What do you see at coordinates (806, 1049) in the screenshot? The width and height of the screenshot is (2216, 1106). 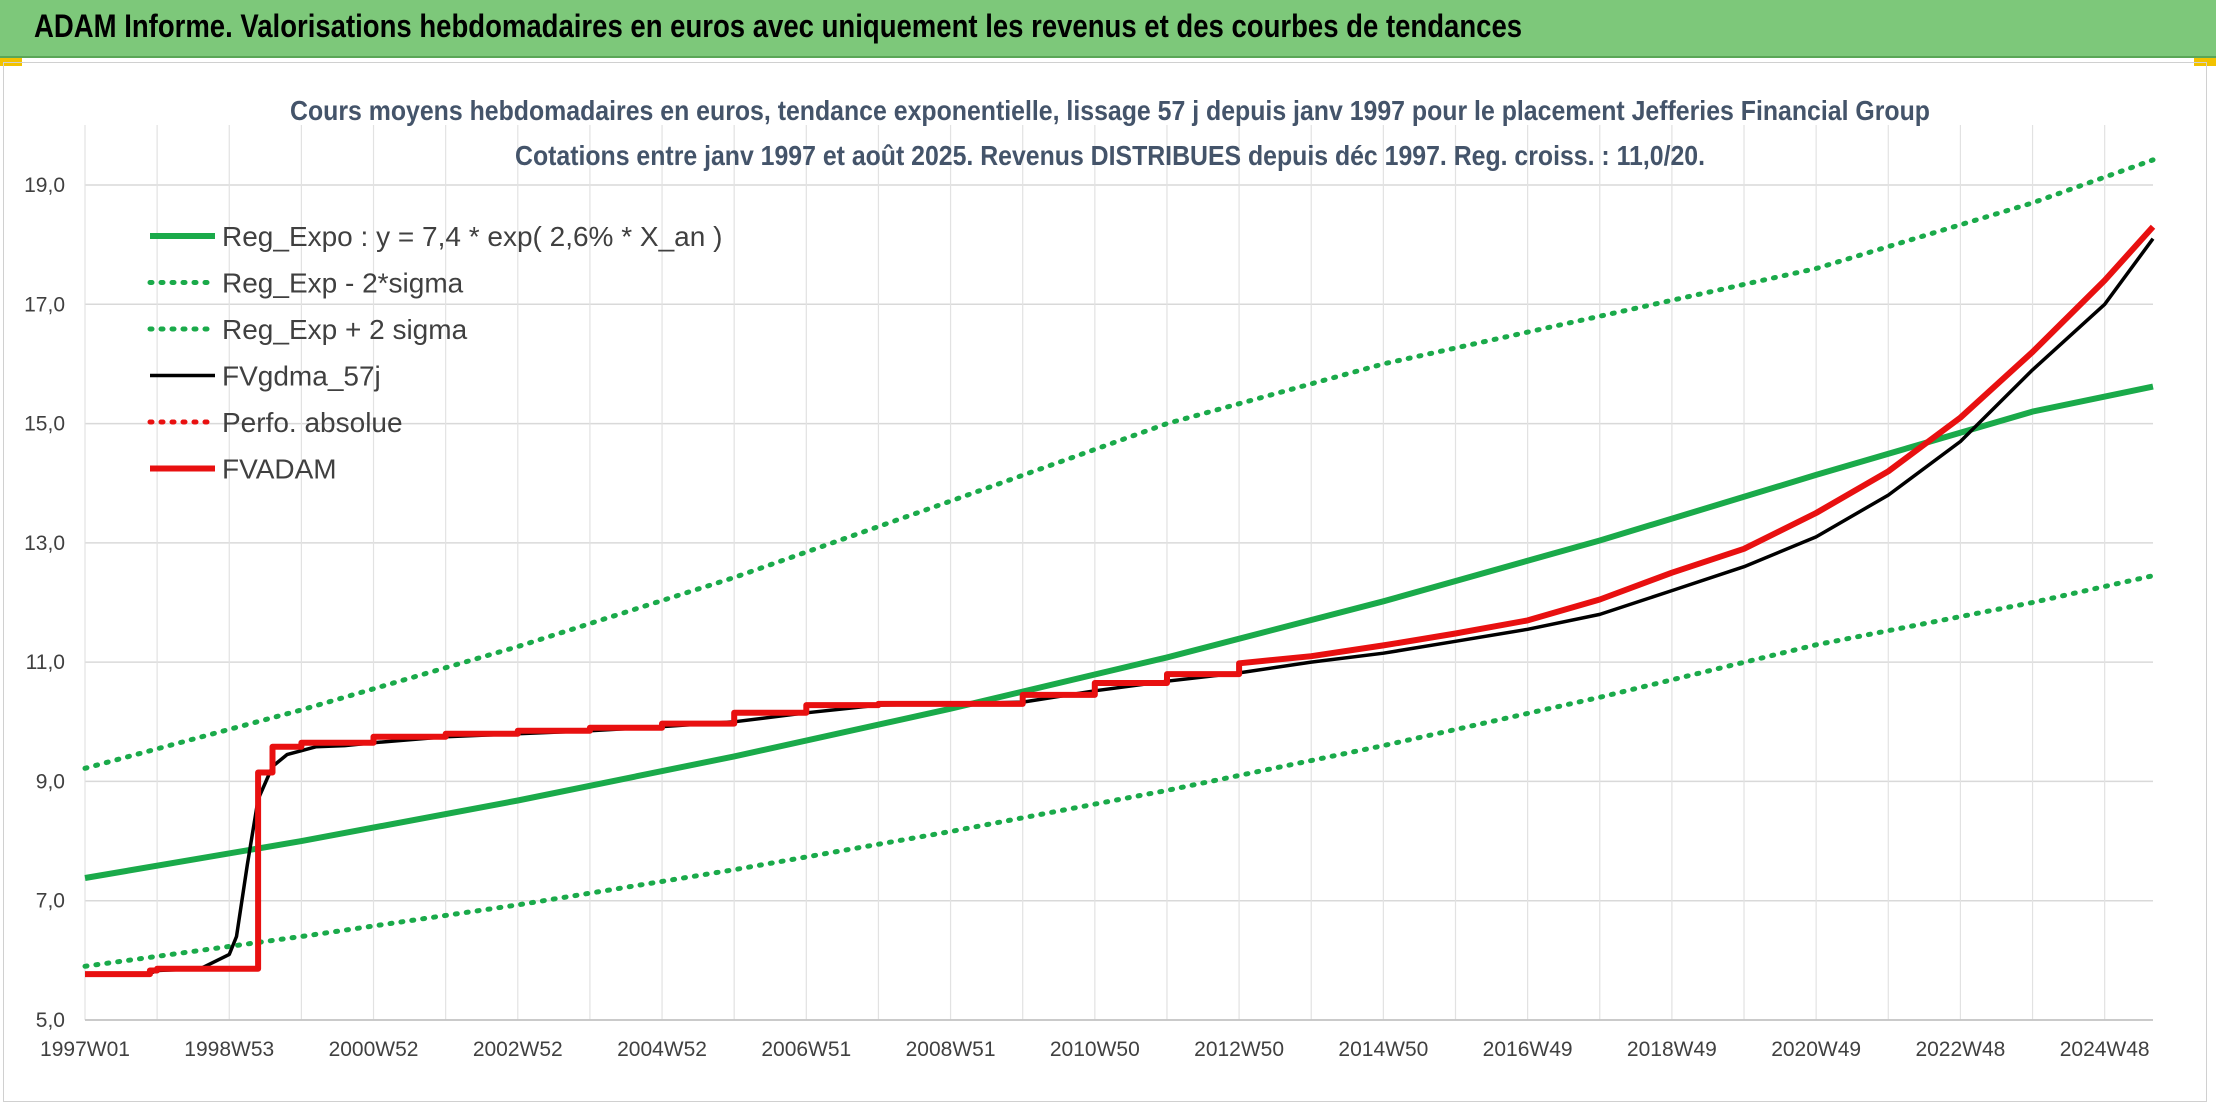 I see `x-tick-label: 2006W51` at bounding box center [806, 1049].